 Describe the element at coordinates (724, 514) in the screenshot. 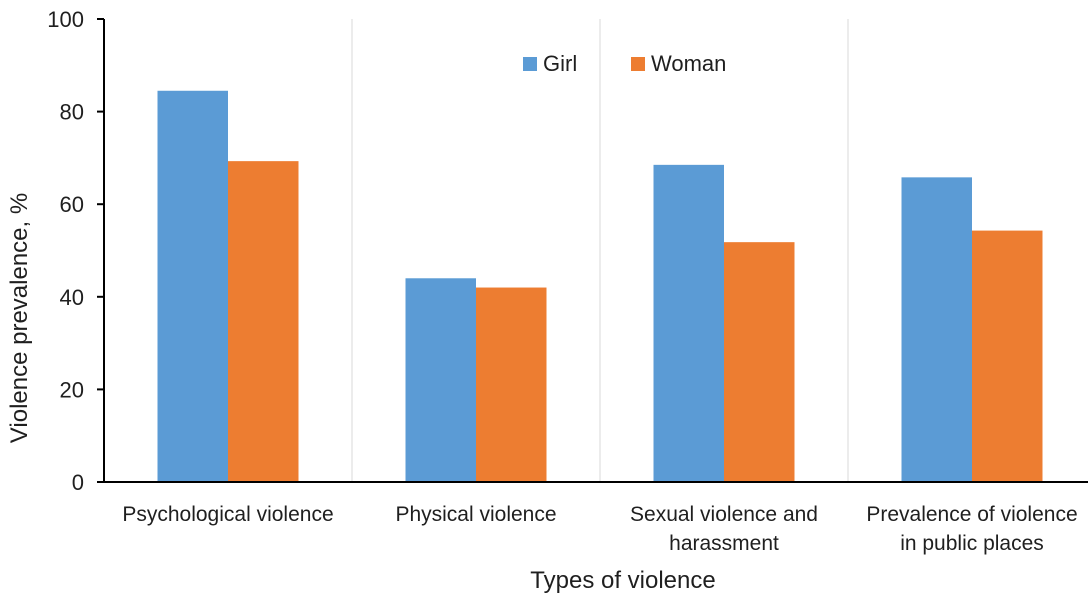

I see `x-tick-label: Sexual violence and` at that location.